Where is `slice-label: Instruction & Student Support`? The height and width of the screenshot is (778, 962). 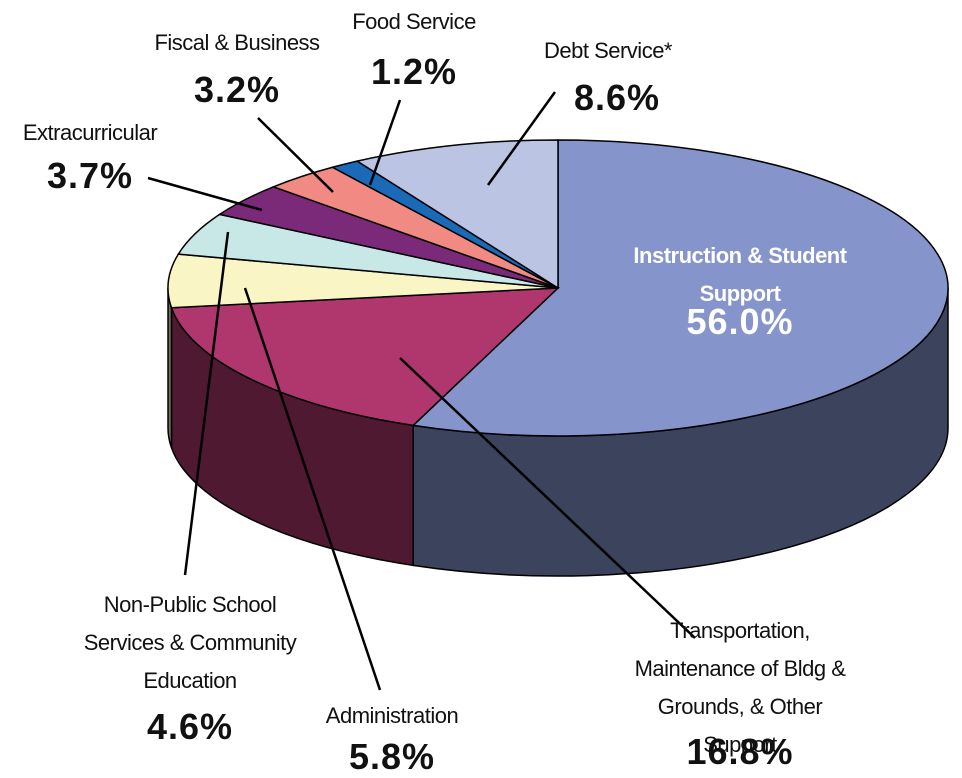 slice-label: Instruction & Student Support is located at coordinates (740, 274).